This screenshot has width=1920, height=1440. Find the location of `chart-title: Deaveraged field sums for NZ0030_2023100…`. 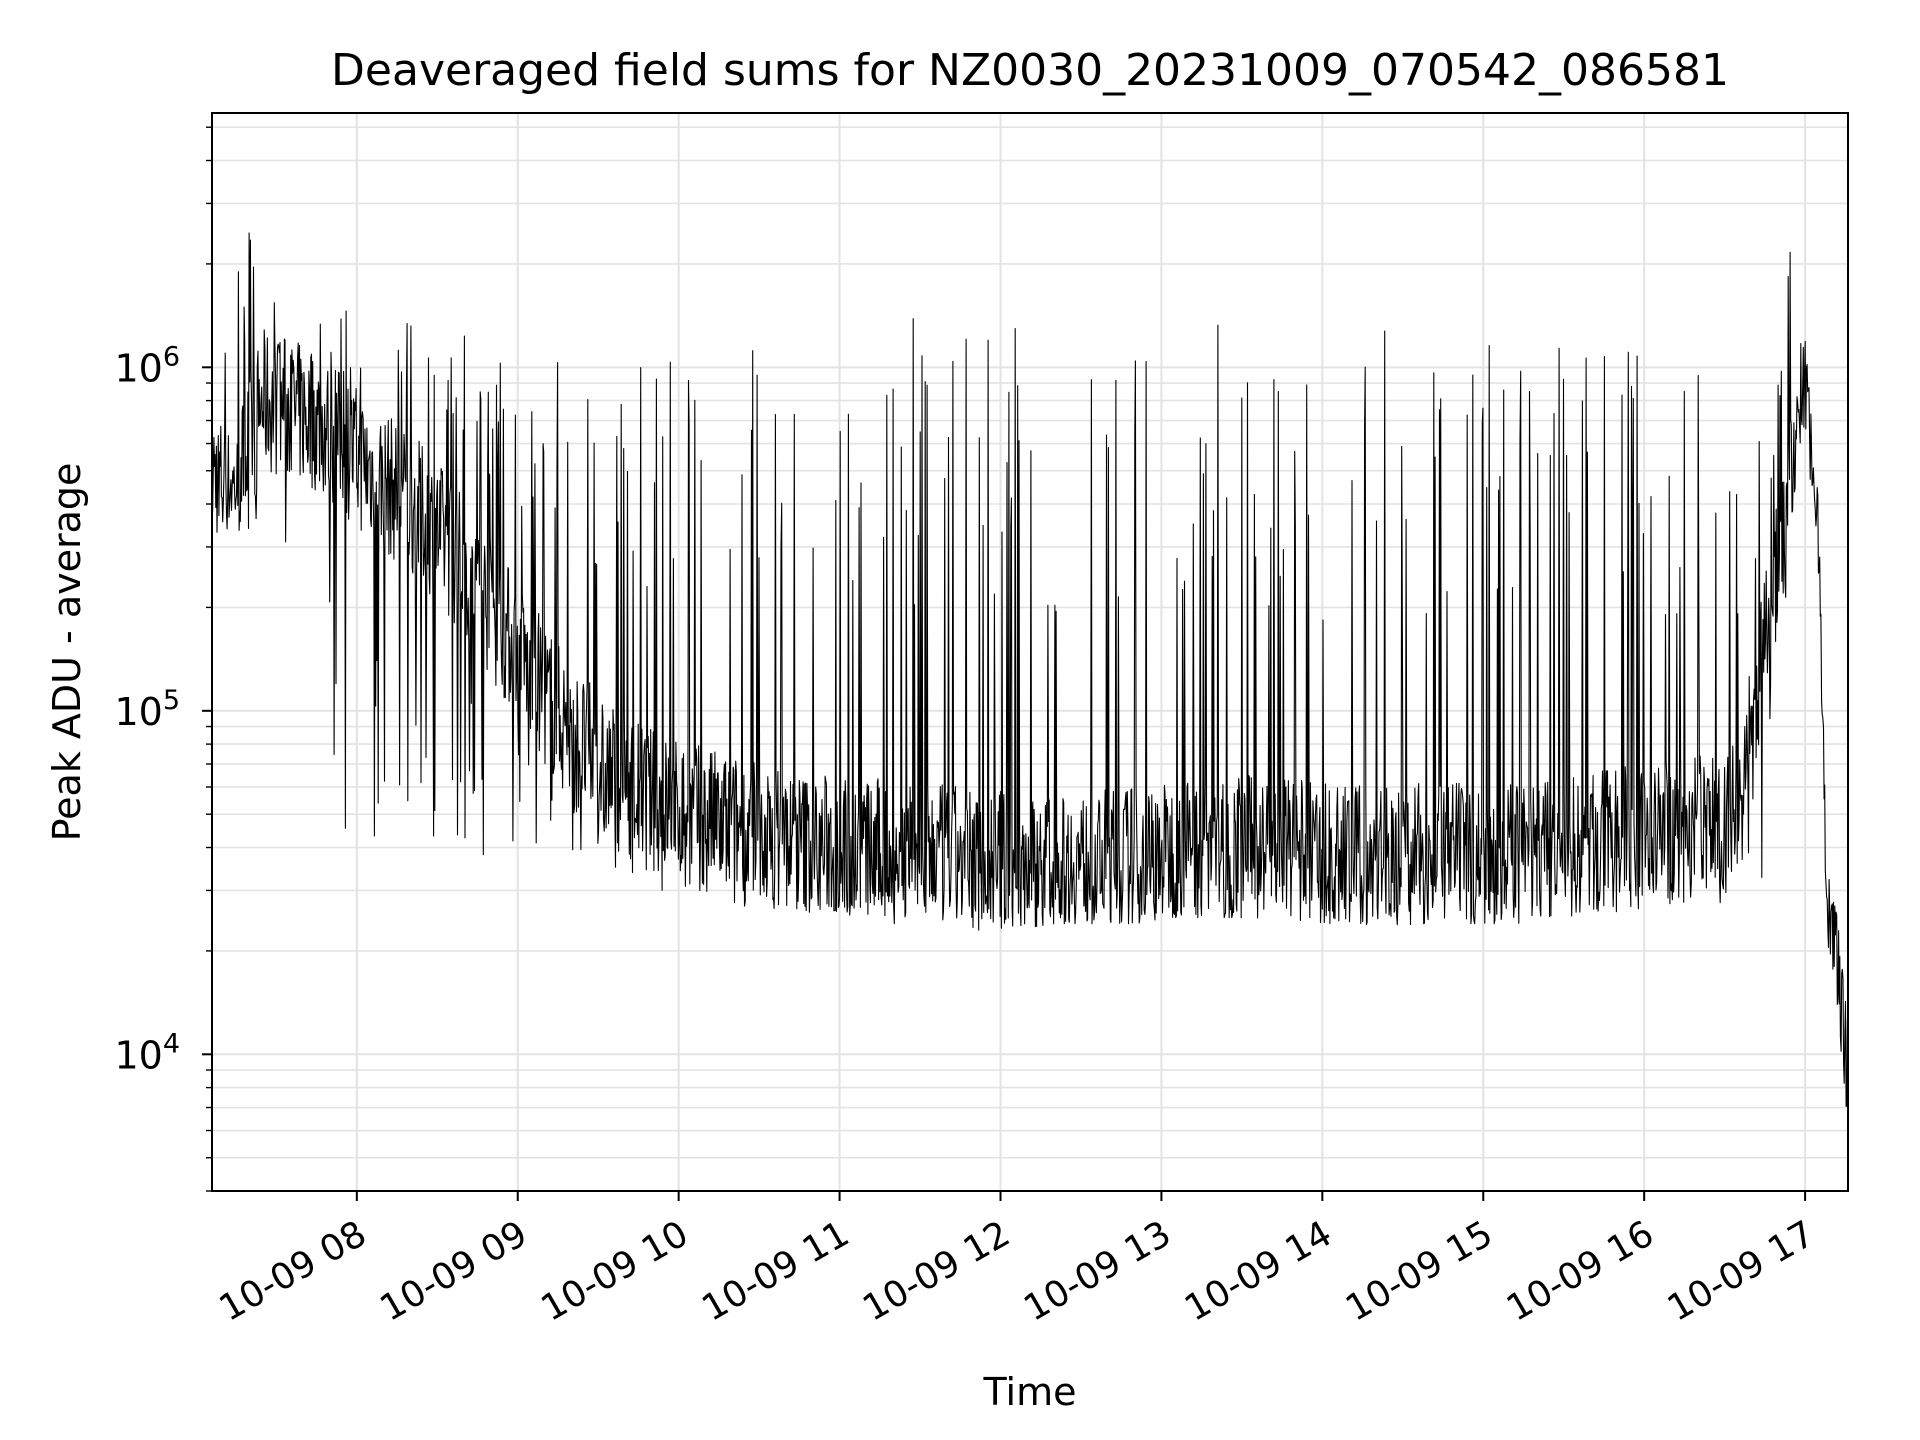

chart-title: Deaveraged field sums for NZ0030_2023100… is located at coordinates (1030, 70).